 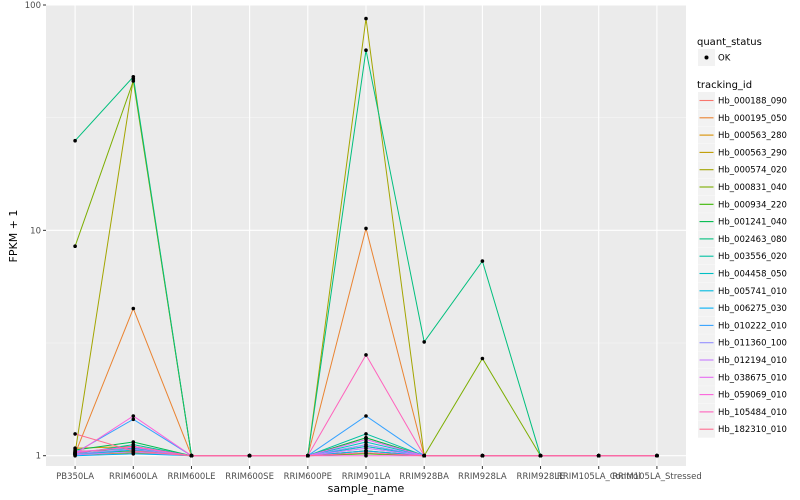 I want to click on legend-label: Hb_012194_010, so click(x=752, y=361).